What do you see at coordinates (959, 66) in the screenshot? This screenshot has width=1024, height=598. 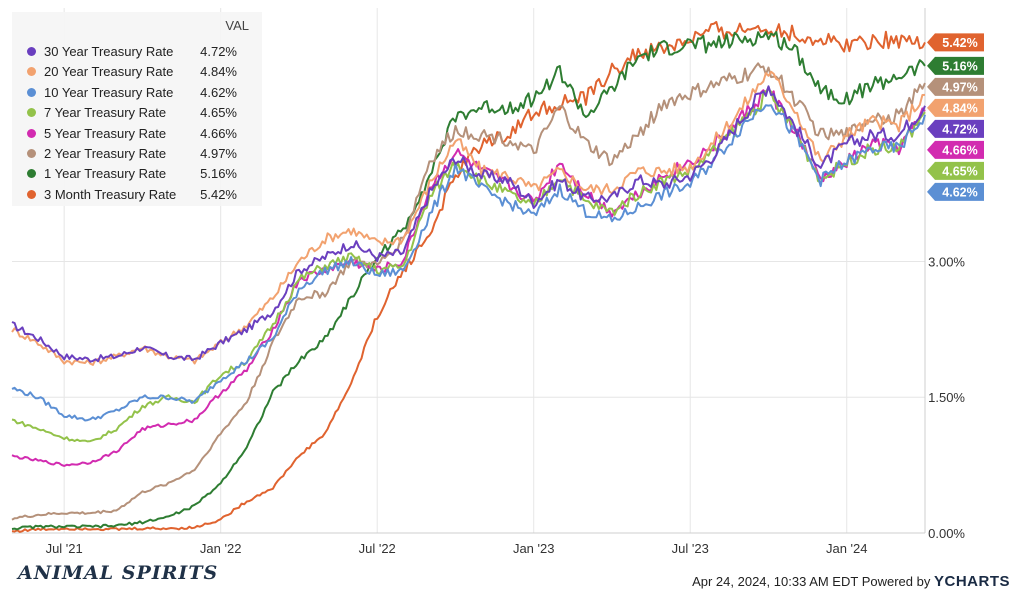 I see `end-value-label: 5.16%` at bounding box center [959, 66].